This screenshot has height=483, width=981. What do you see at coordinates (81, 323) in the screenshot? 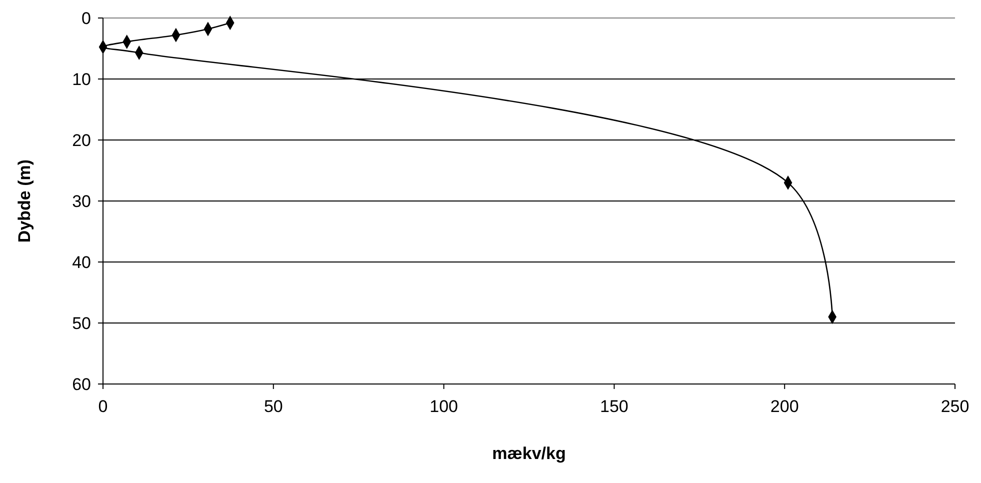
I see `y-tick-label: 50` at bounding box center [81, 323].